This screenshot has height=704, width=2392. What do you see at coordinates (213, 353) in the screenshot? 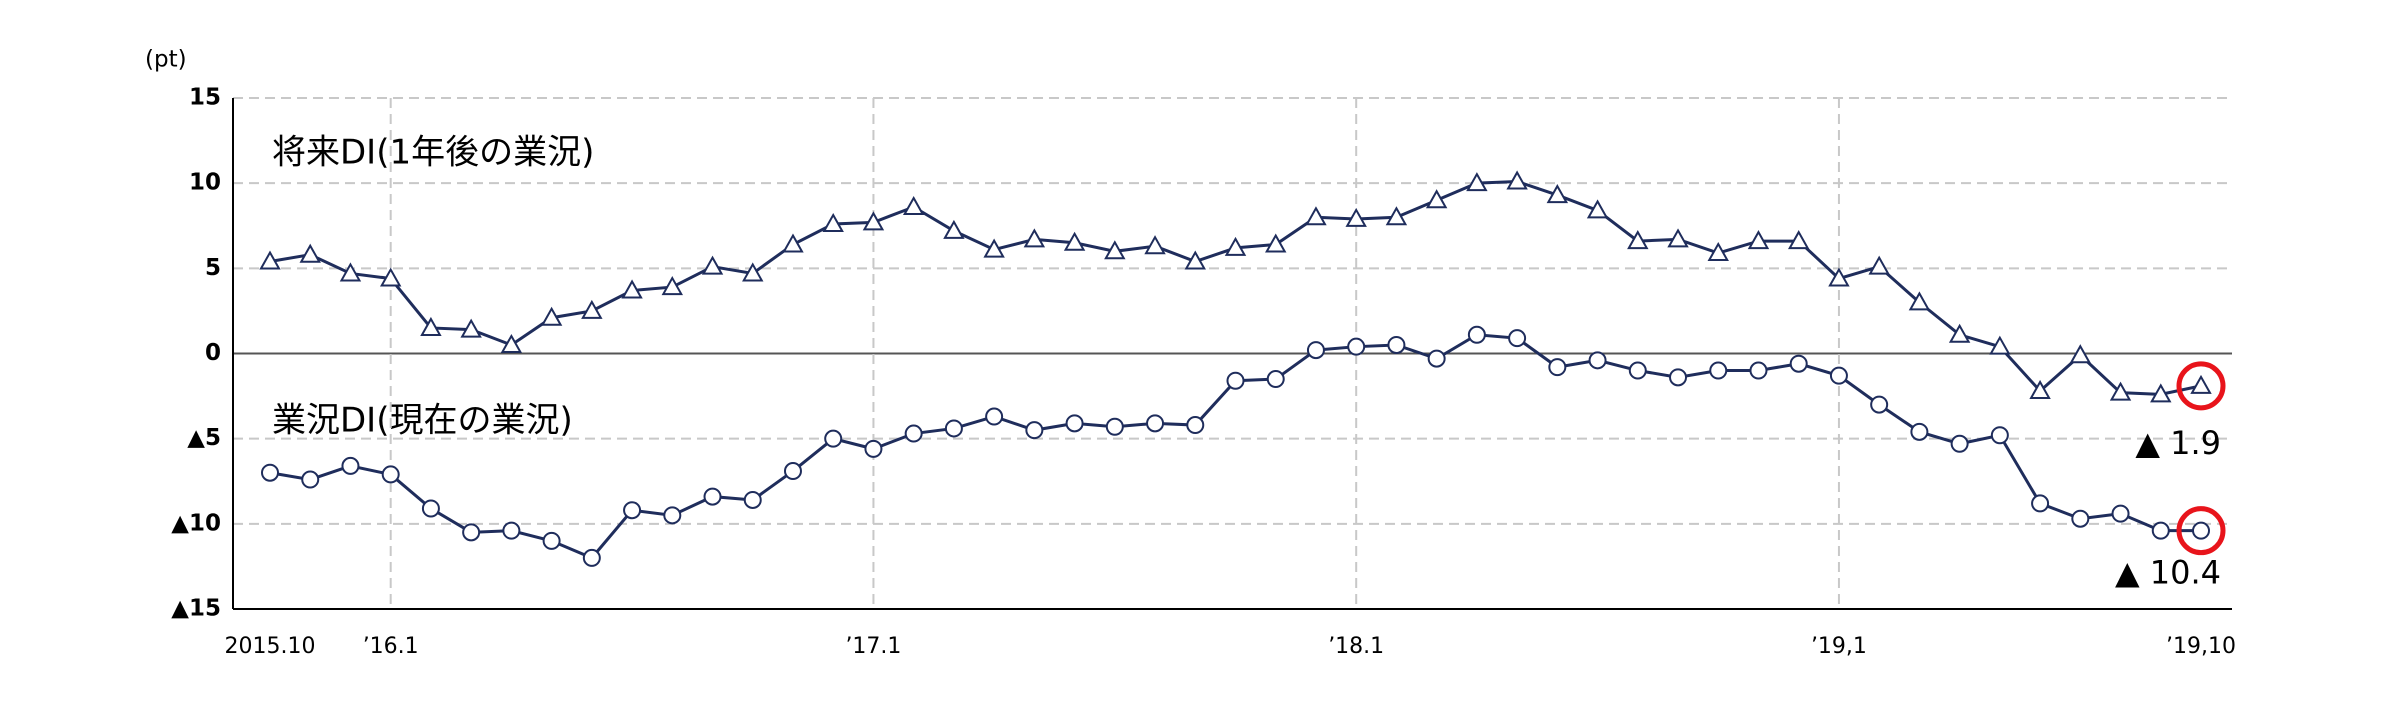
I see `y-tick-label: 0` at bounding box center [213, 353].